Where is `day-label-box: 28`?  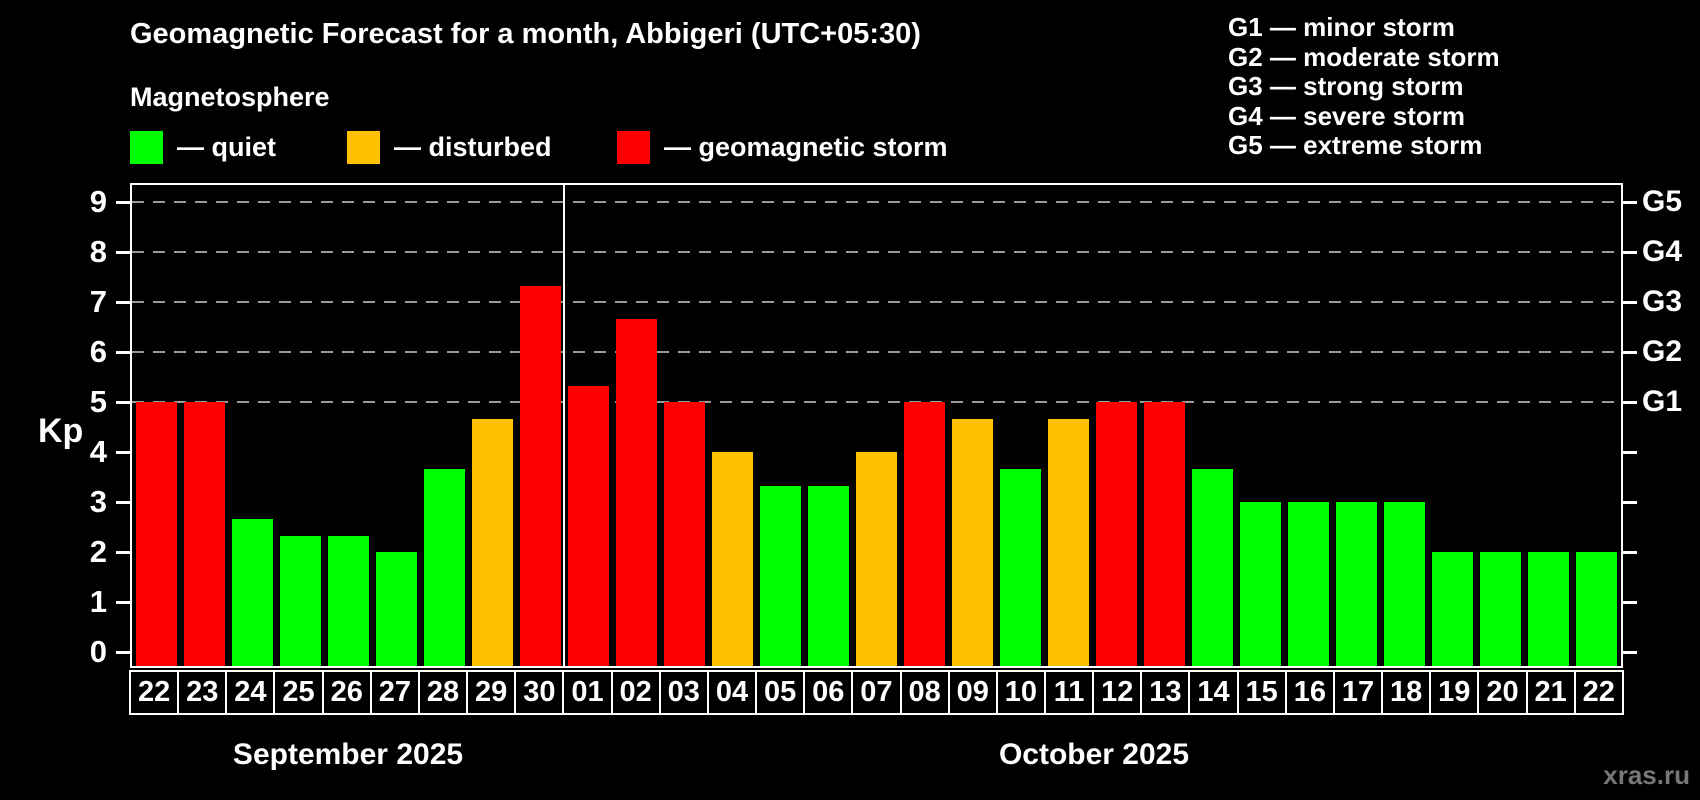 day-label-box: 28 is located at coordinates (443, 692).